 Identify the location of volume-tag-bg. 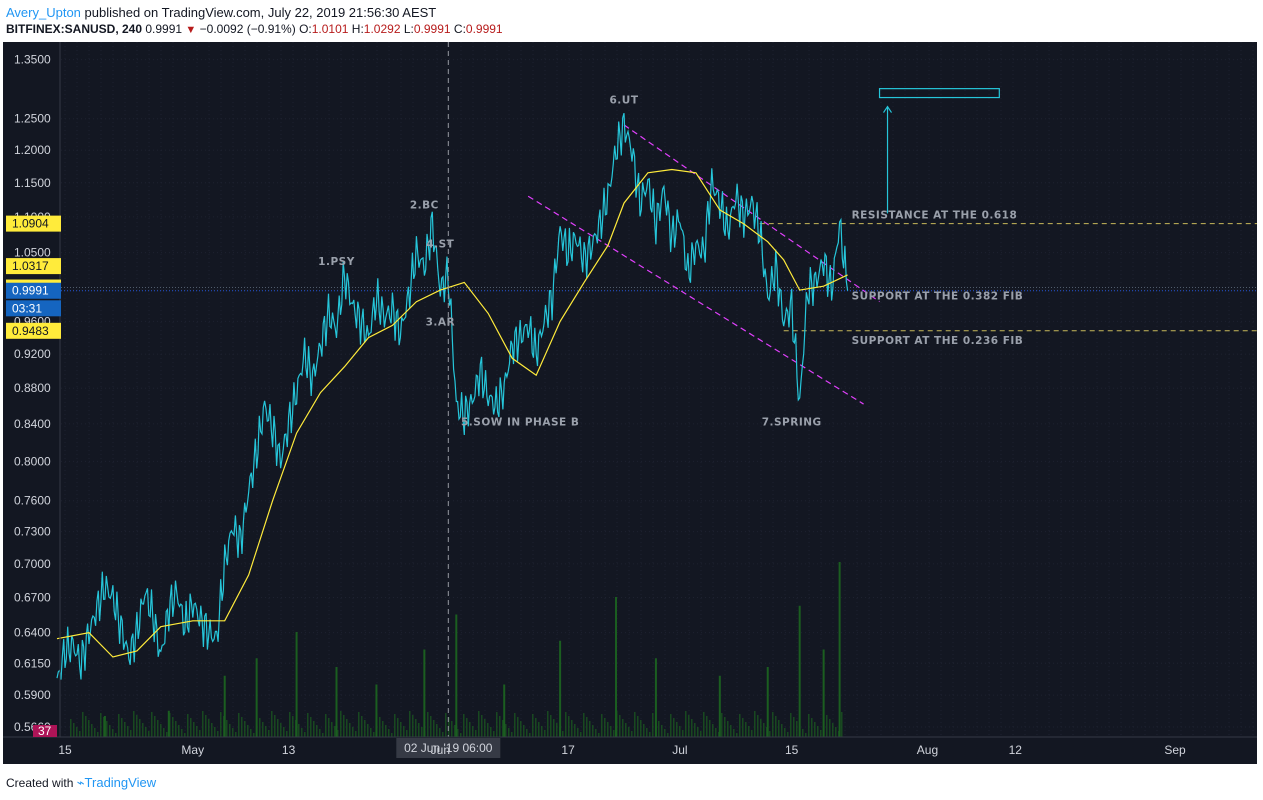
(45, 731).